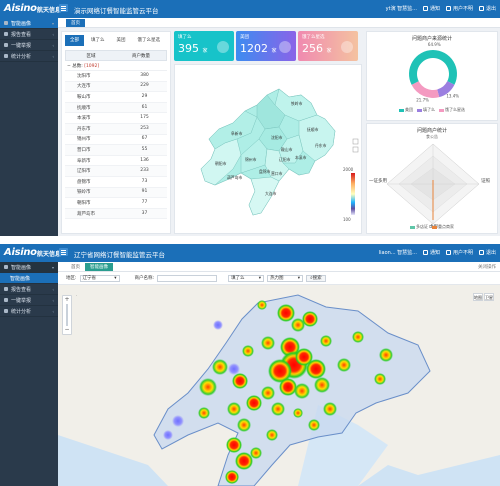 The image size is (500, 486). What do you see at coordinates (116, 118) in the screenshot?
I see `table-row: 本溪市 175` at bounding box center [116, 118].